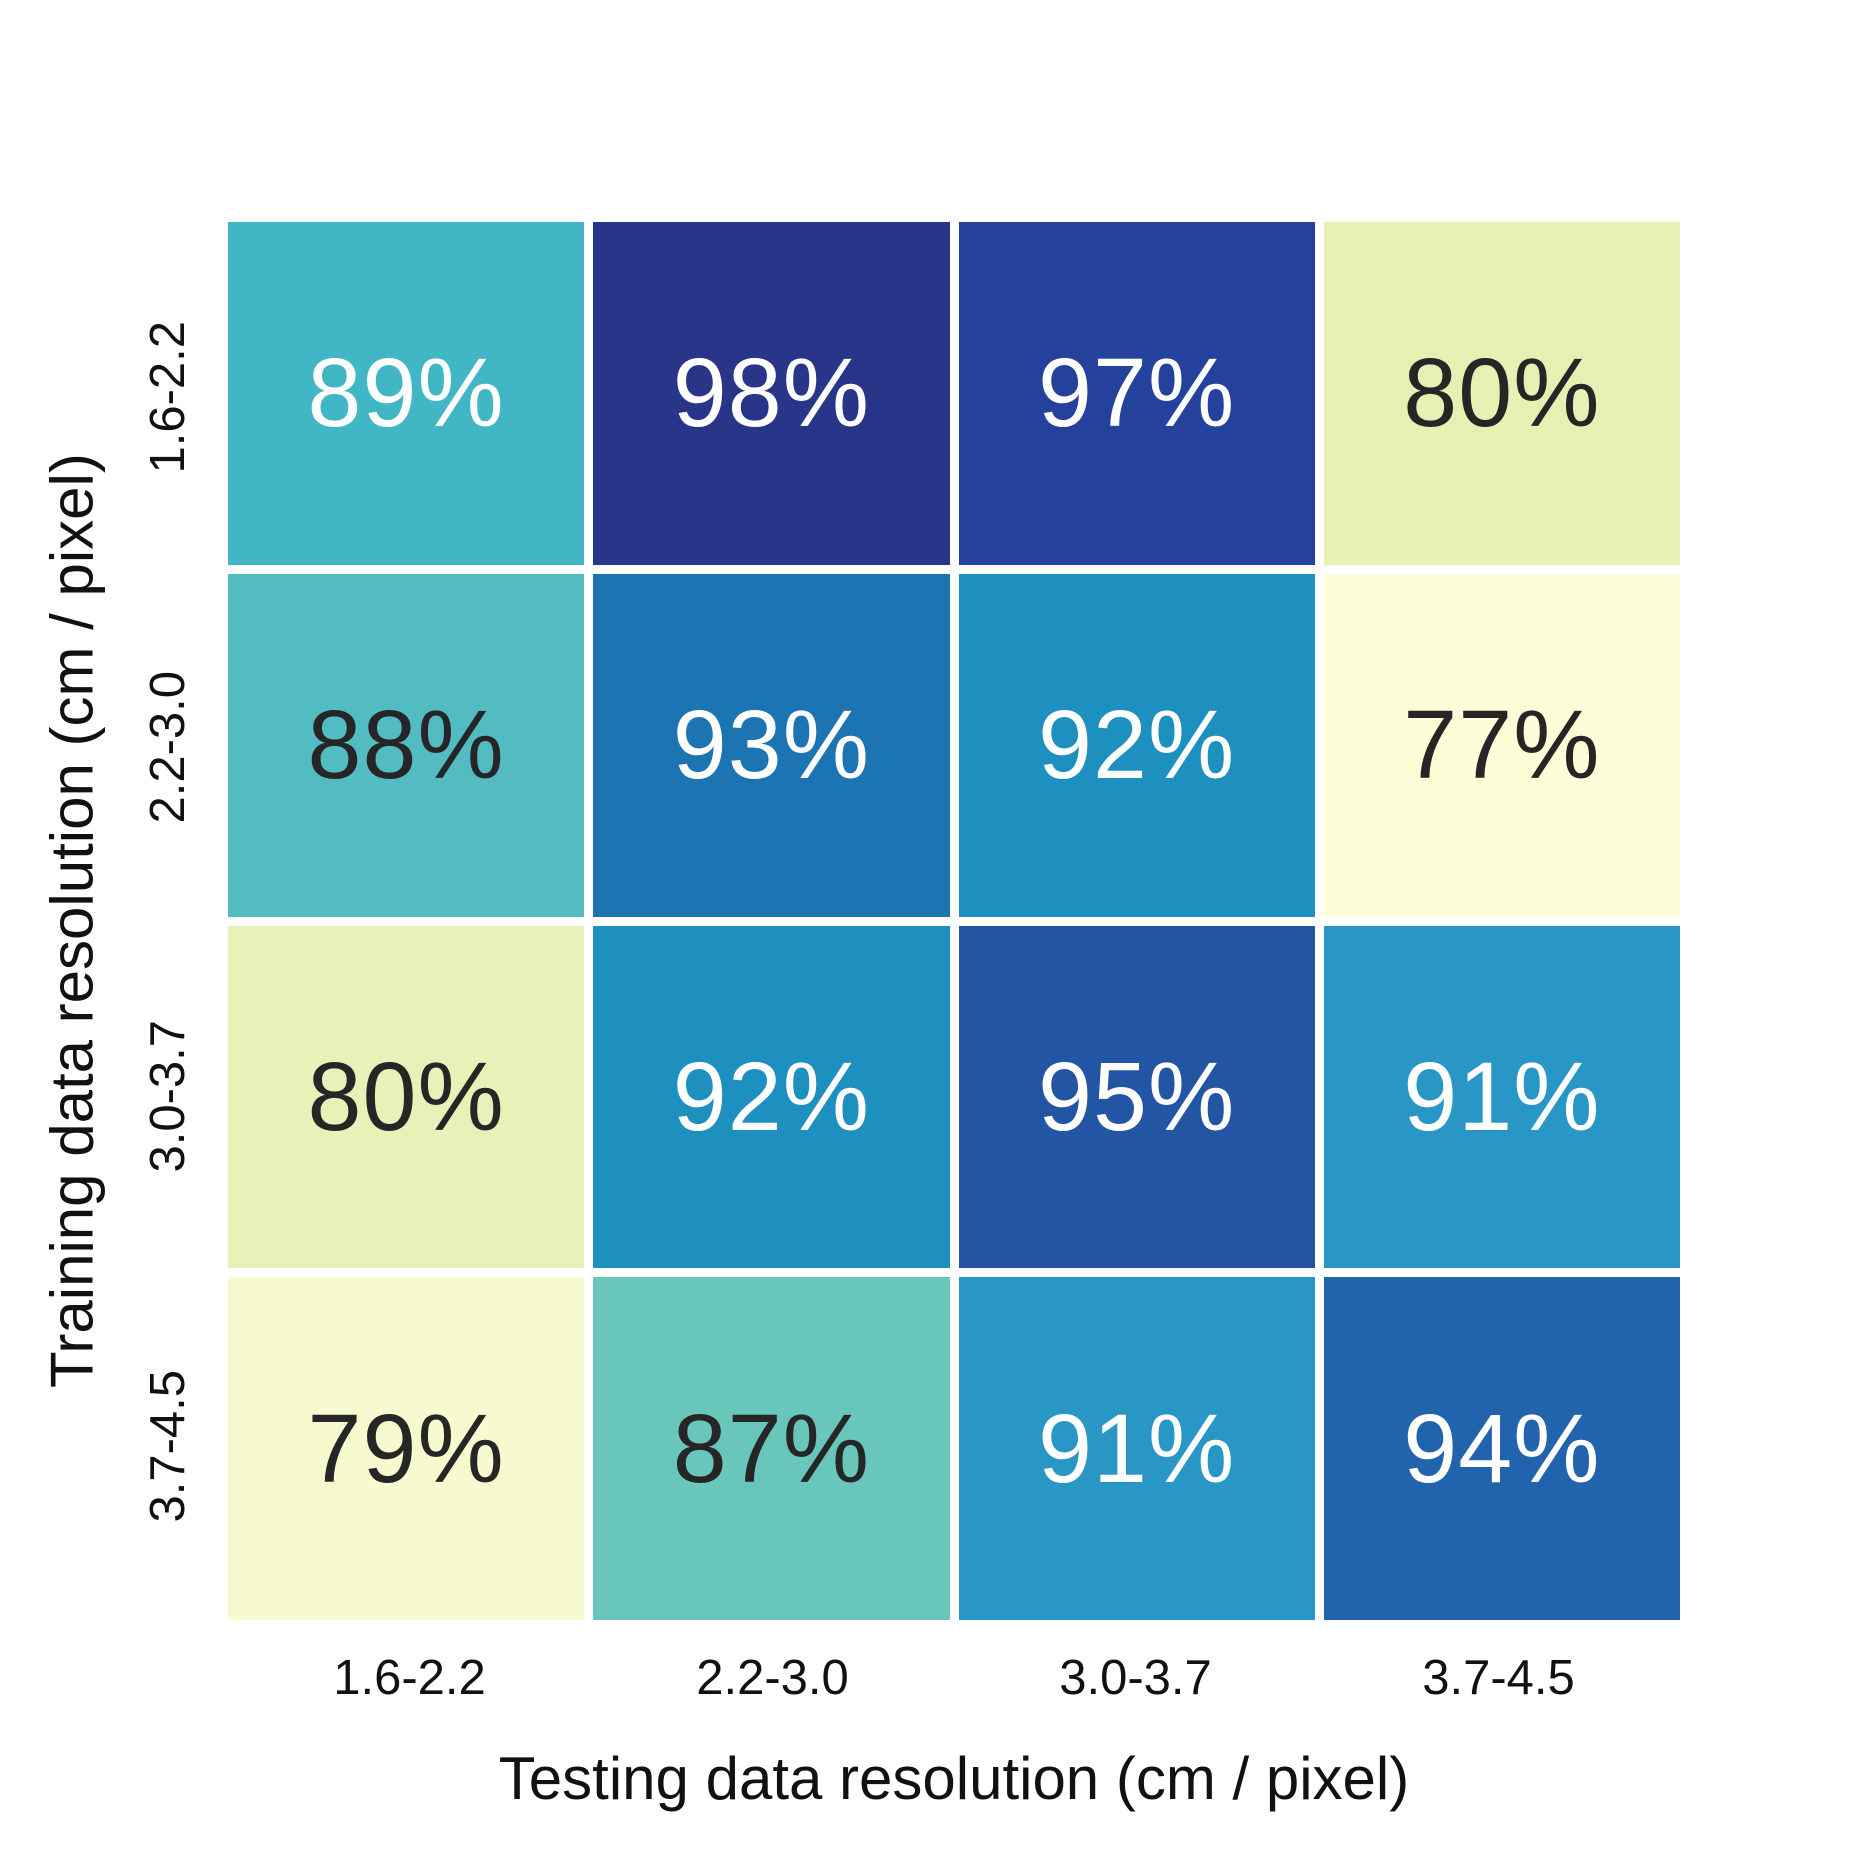 The image size is (1855, 1855). Describe the element at coordinates (168, 397) in the screenshot. I see `y-tick-label-0: 1.6-2.2` at that location.